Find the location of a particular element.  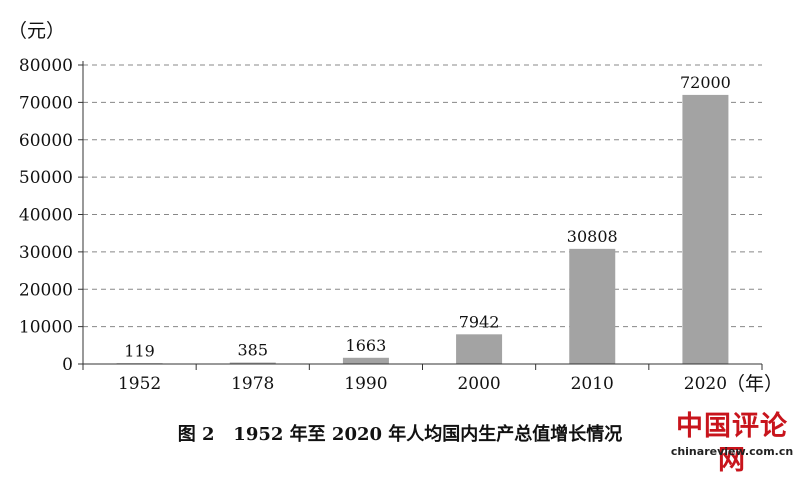

watermark-logo: 中国评论网 chinareview.com.cn is located at coordinates (732, 444).